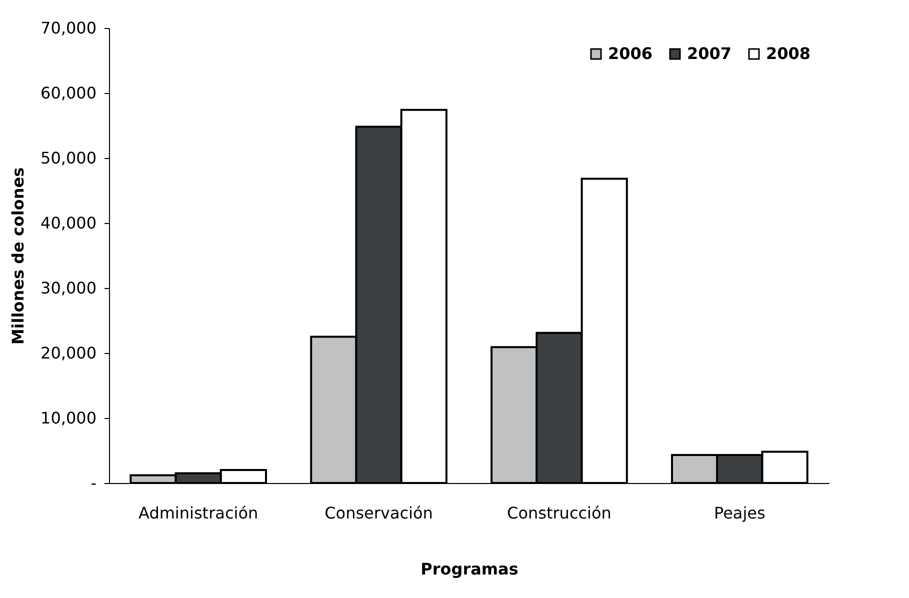 This screenshot has height=598, width=909. I want to click on x-tick-label: Construcción, so click(559, 513).